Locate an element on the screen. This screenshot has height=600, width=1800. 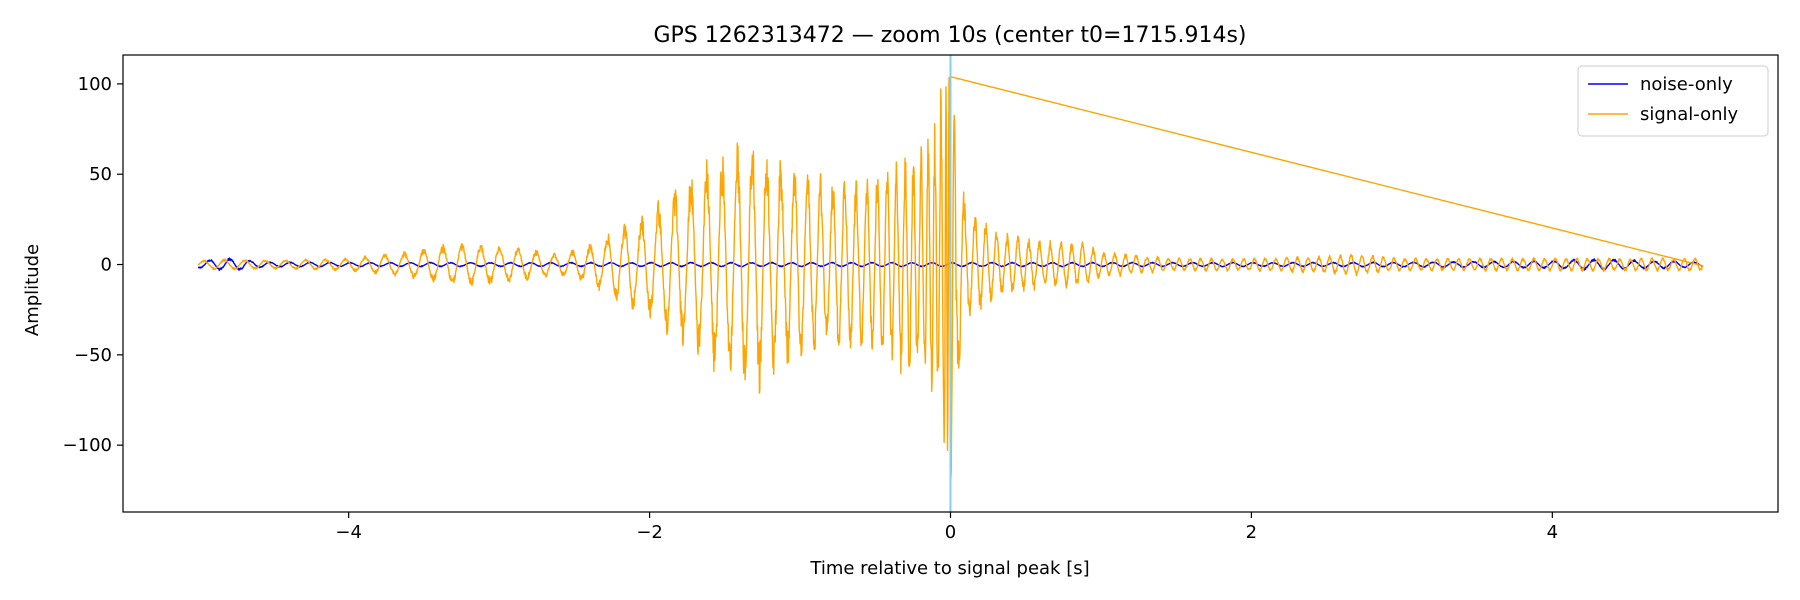
x-tick-label: −4 is located at coordinates (348, 532).